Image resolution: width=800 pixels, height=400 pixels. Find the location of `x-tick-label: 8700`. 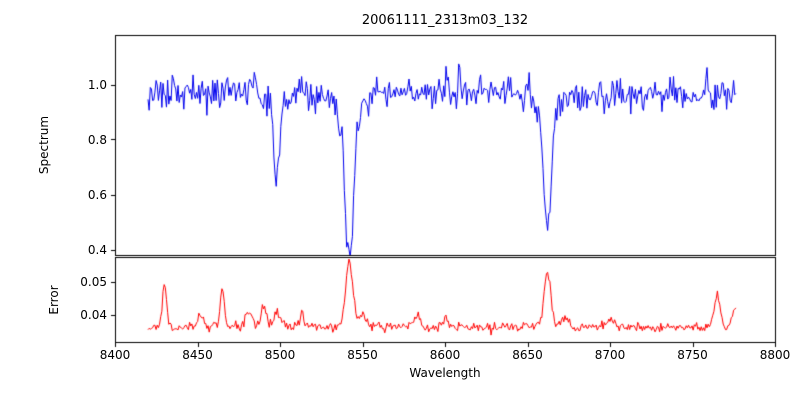

x-tick-label: 8700 is located at coordinates (610, 355).